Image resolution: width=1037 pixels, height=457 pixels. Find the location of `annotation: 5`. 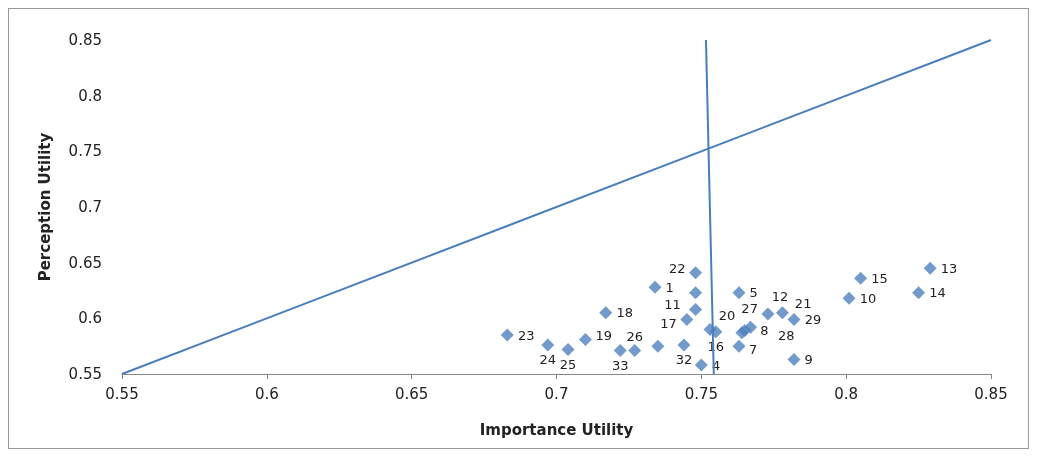

annotation: 5 is located at coordinates (753, 293).